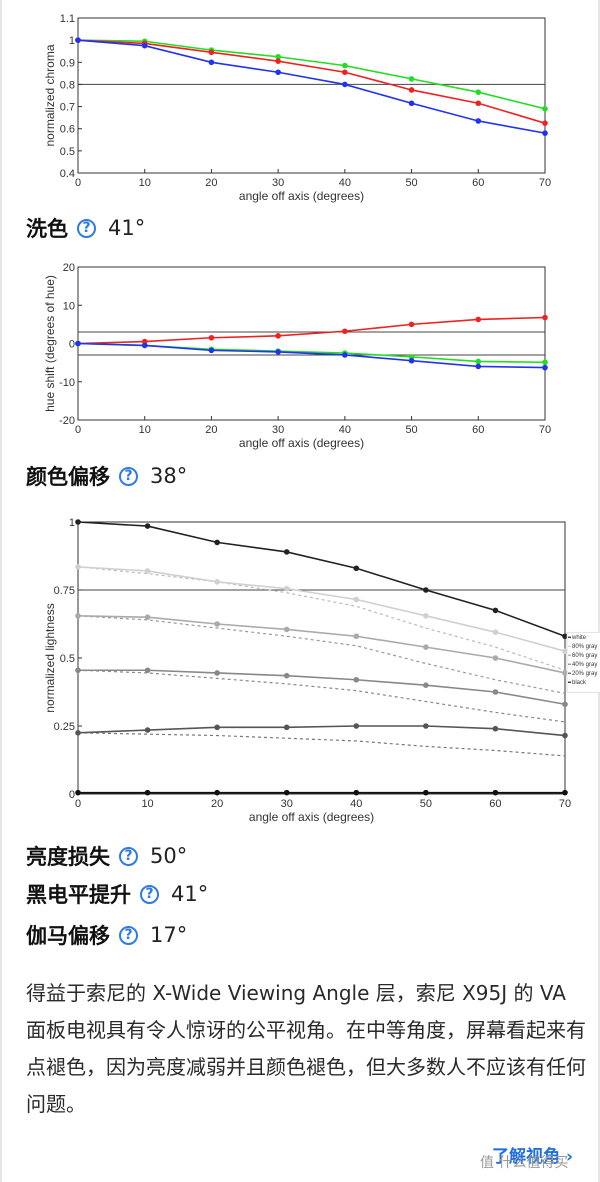 The height and width of the screenshot is (1182, 600). Describe the element at coordinates (583, 662) in the screenshot. I see `legend-box` at that location.